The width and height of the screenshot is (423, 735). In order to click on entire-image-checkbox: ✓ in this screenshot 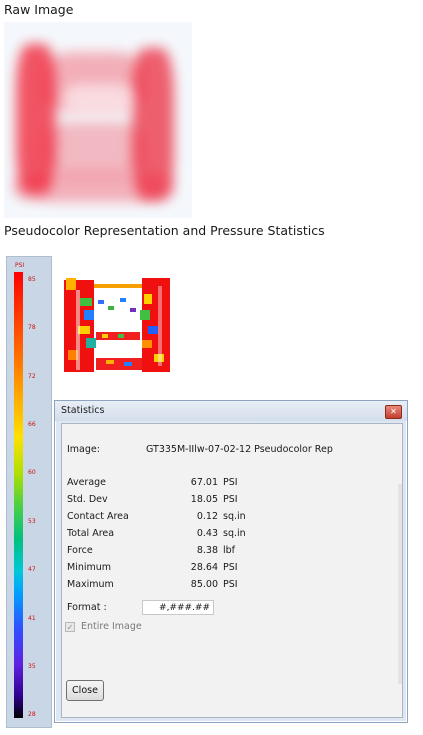, I will do `click(70, 627)`.